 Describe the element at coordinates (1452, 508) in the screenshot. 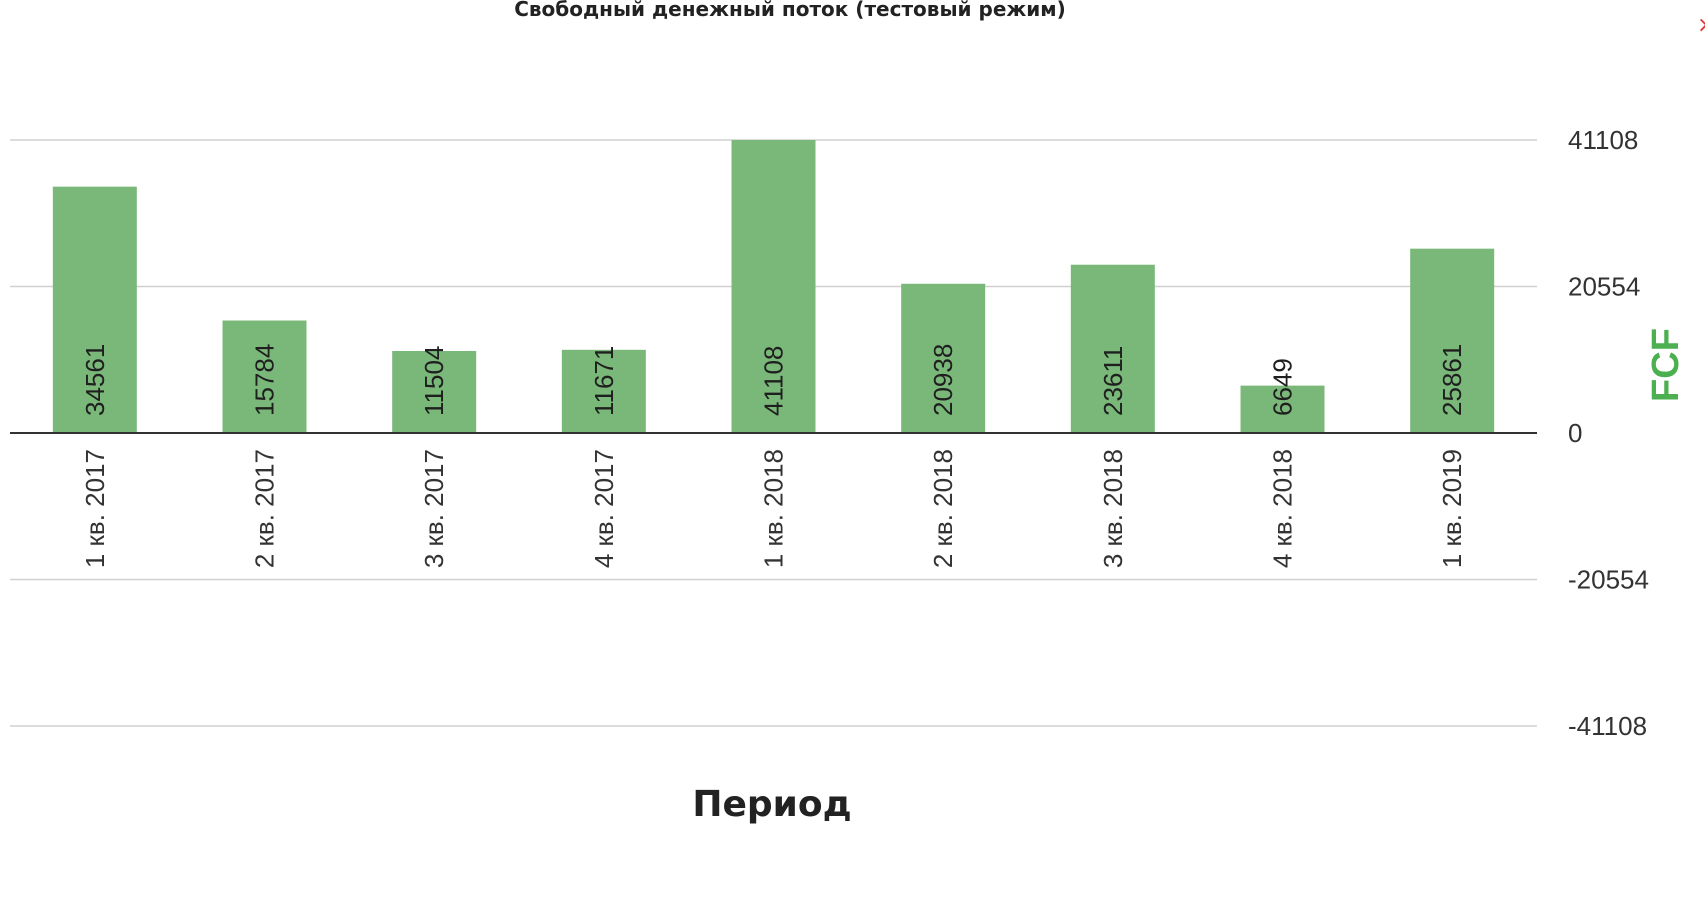

I see `x-tick-label: 1 кв. 2019` at that location.